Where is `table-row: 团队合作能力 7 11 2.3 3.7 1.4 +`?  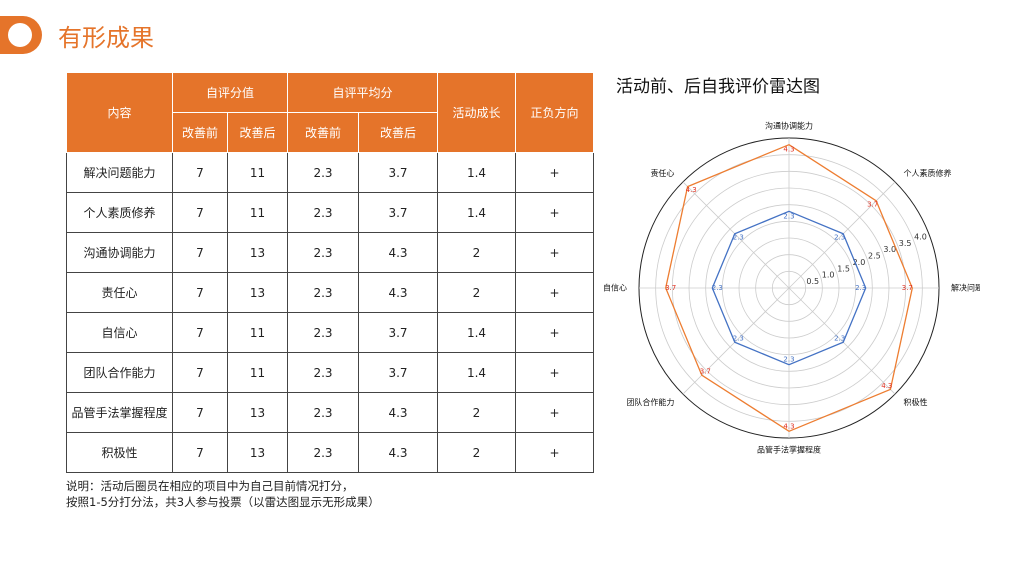
table-row: 团队合作能力 7 11 2.3 3.7 1.4 + is located at coordinates (330, 372).